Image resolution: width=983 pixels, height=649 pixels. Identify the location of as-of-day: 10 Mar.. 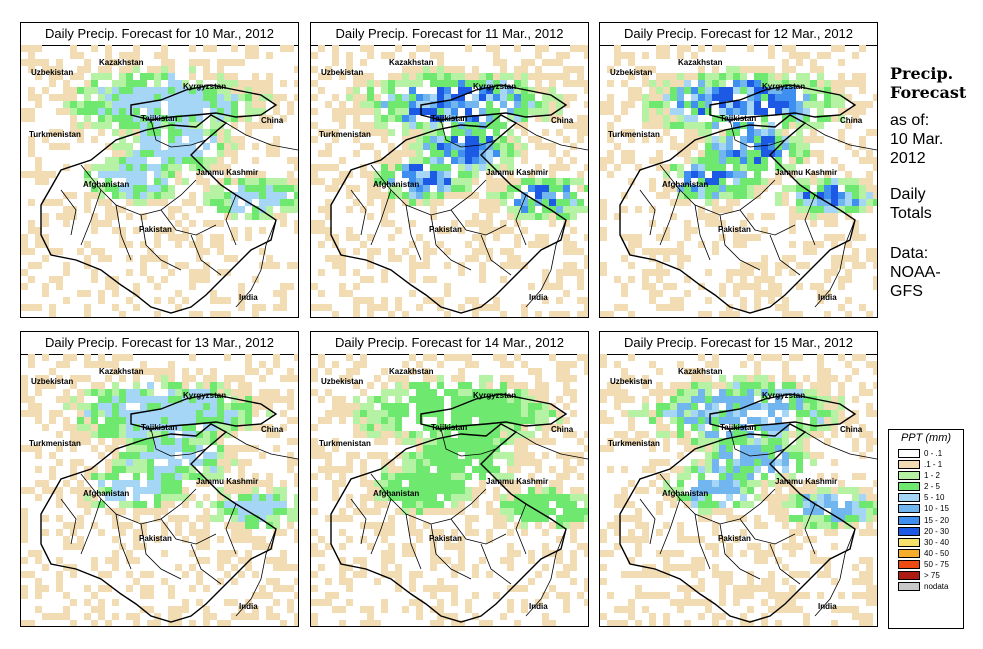
(917, 139).